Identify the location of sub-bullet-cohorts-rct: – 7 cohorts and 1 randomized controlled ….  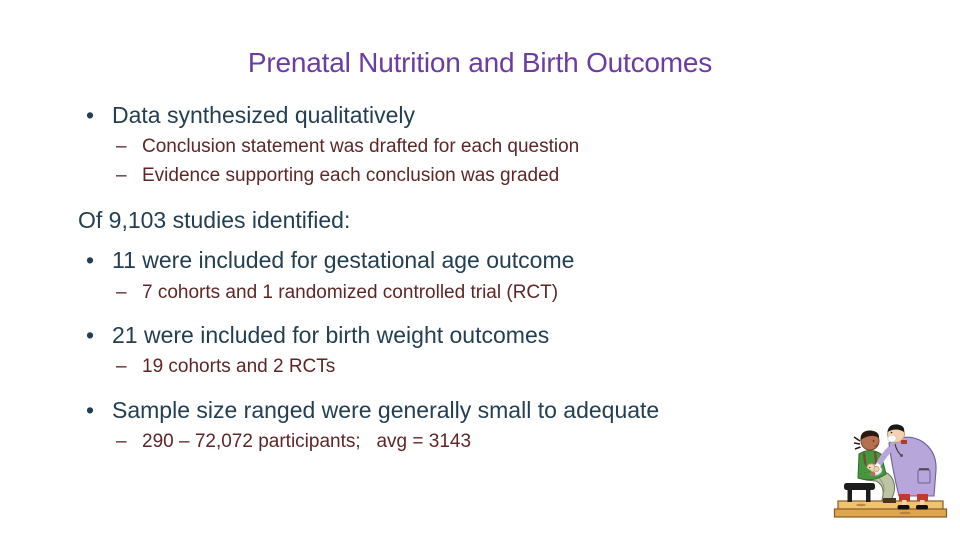
(337, 293).